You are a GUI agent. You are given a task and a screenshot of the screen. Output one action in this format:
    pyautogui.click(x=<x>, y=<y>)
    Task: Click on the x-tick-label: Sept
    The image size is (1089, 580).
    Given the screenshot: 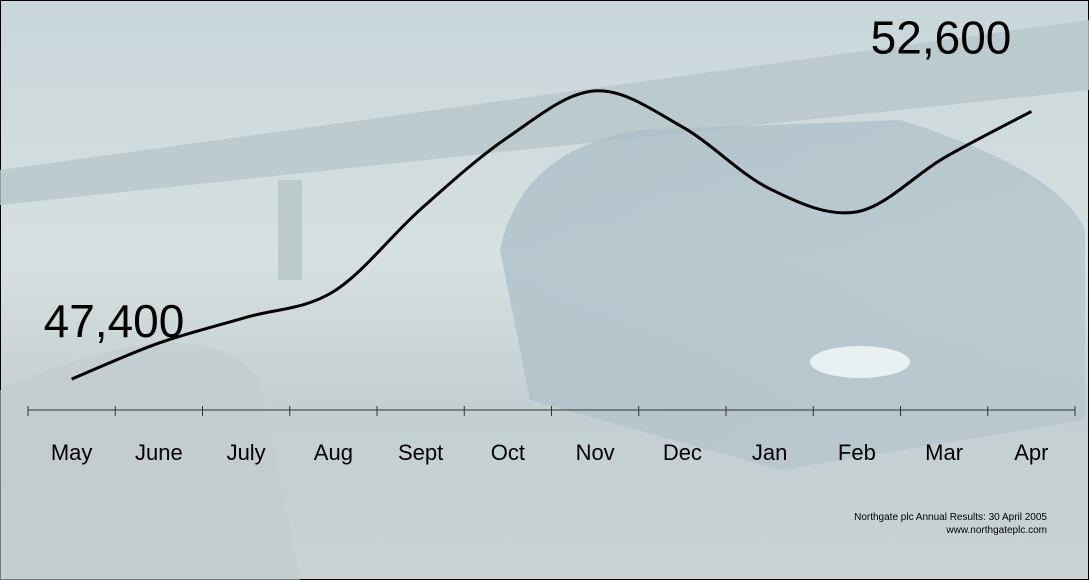 What is the action you would take?
    pyautogui.click(x=420, y=452)
    